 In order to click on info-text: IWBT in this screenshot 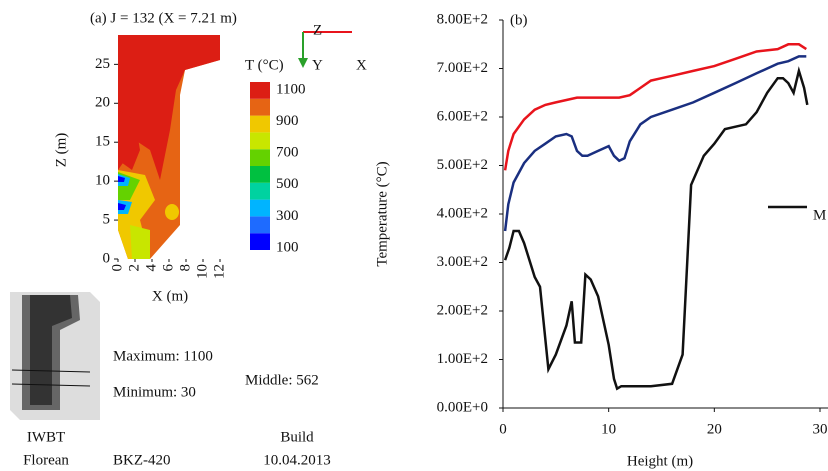, I will do `click(46, 437)`.